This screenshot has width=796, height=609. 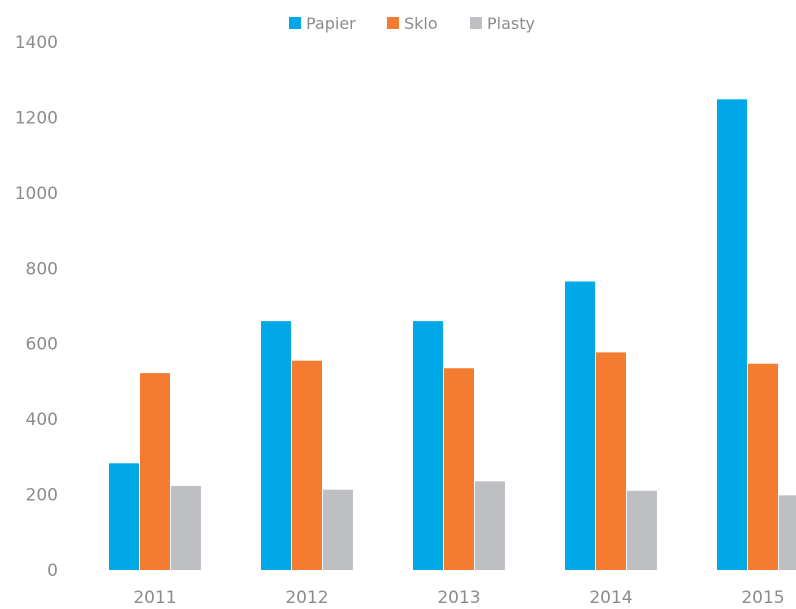 I want to click on legend-label-plasty: Plasty, so click(x=511, y=23).